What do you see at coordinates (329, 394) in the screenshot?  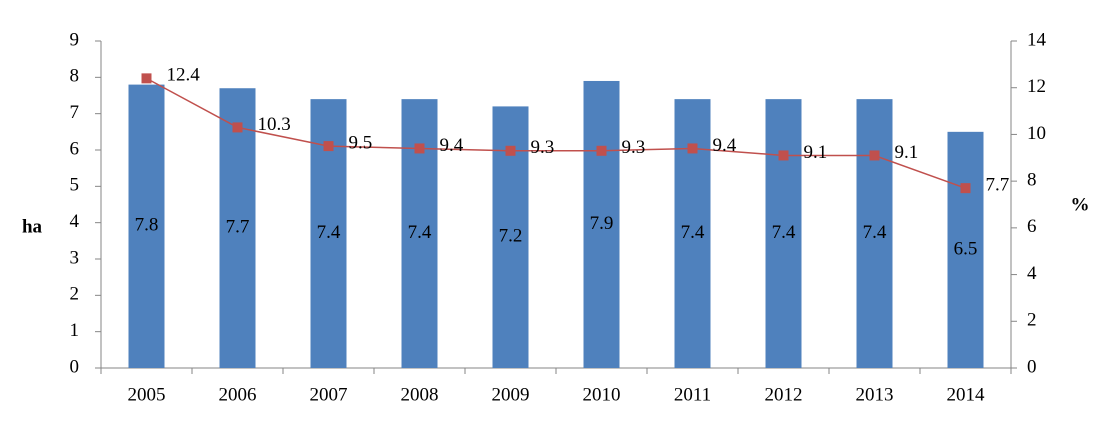 I see `x-tick-label: 2007` at bounding box center [329, 394].